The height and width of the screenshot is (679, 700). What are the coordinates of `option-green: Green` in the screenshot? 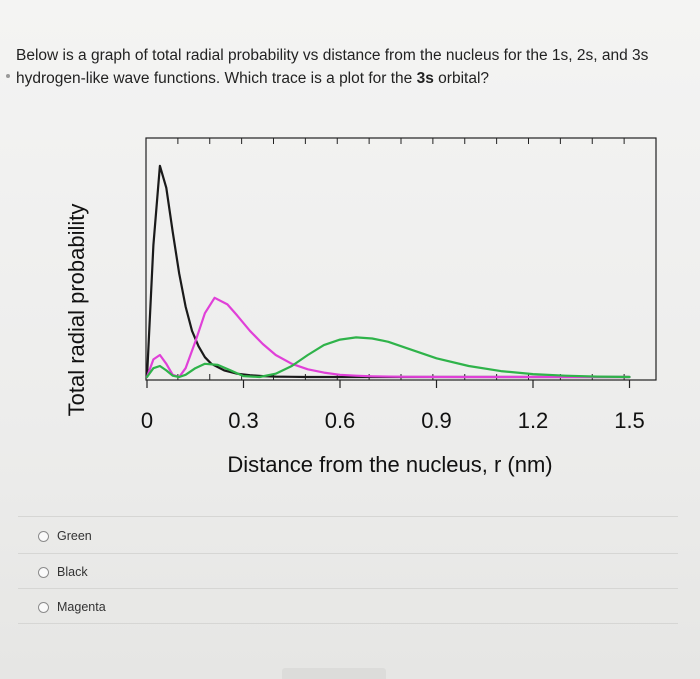 It's located at (65, 536).